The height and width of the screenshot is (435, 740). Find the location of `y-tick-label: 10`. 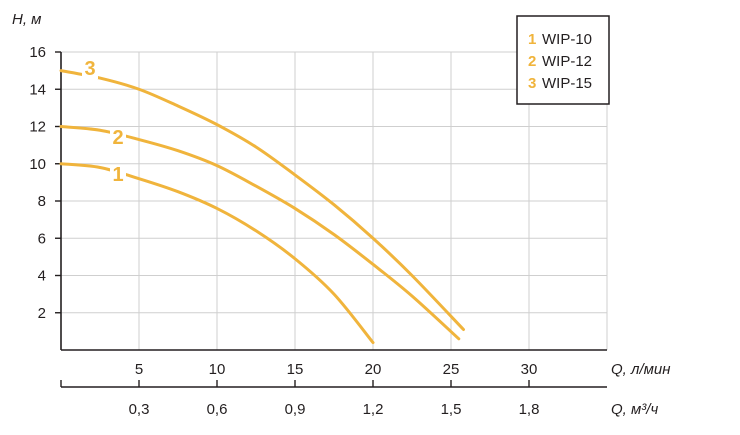

y-tick-label: 10 is located at coordinates (37, 164).